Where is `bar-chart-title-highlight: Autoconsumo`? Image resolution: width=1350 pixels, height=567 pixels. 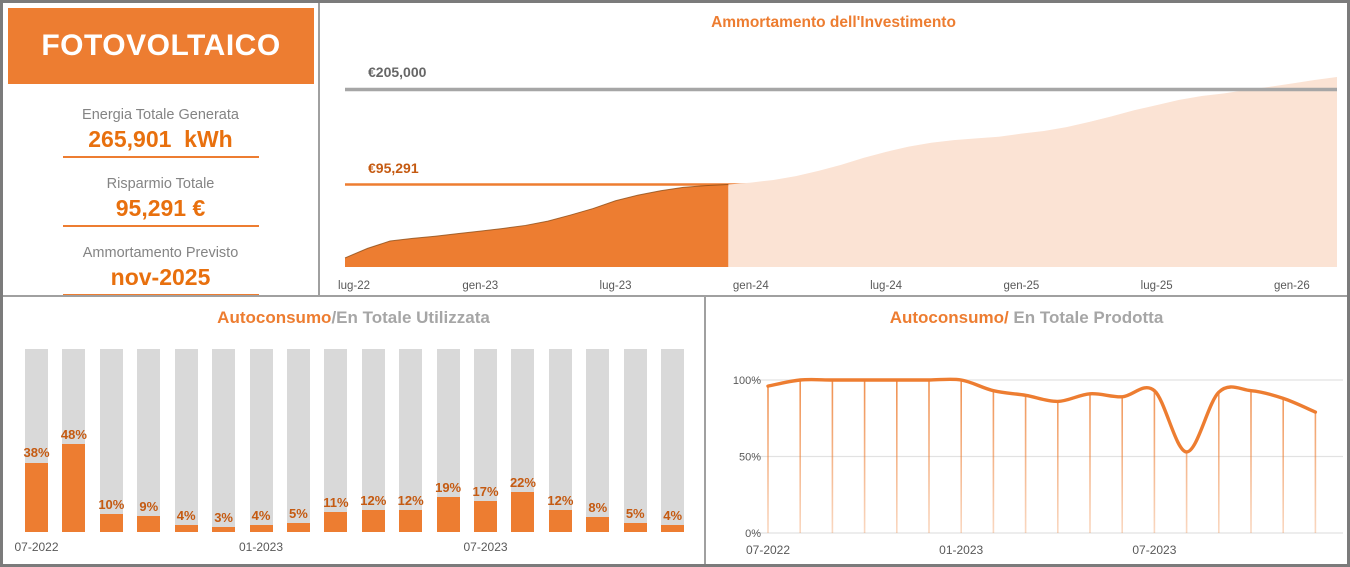
bar-chart-title-highlight: Autoconsumo is located at coordinates (274, 317).